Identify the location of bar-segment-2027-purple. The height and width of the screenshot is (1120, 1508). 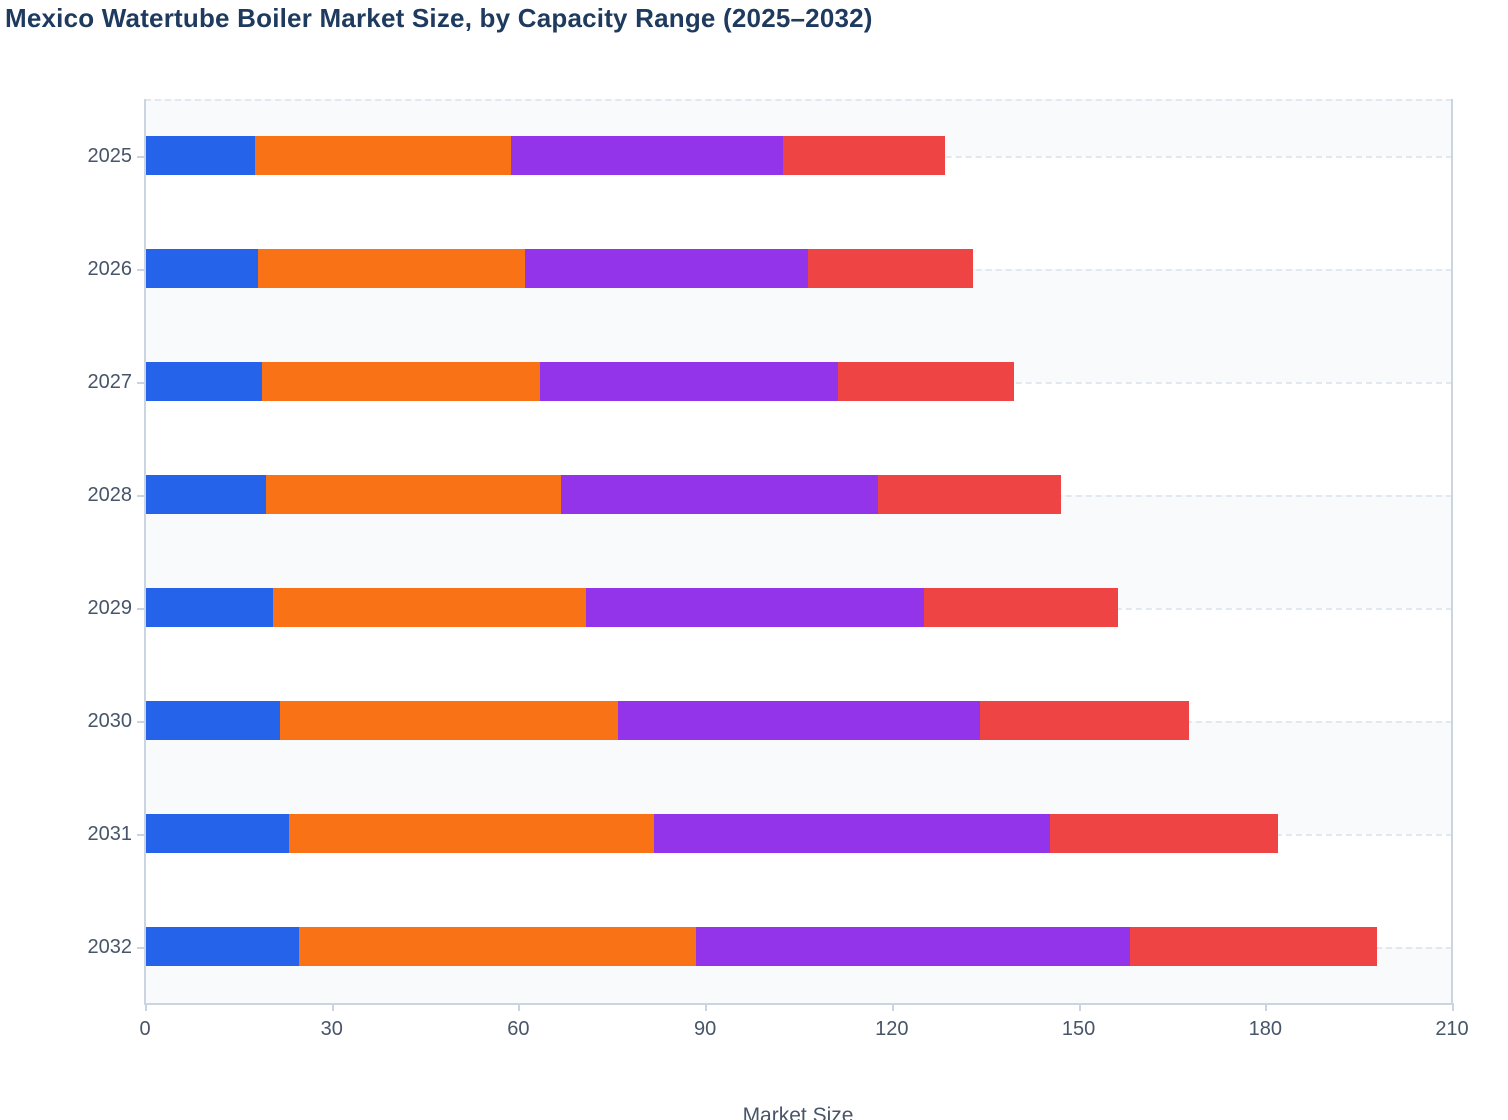
(689, 381).